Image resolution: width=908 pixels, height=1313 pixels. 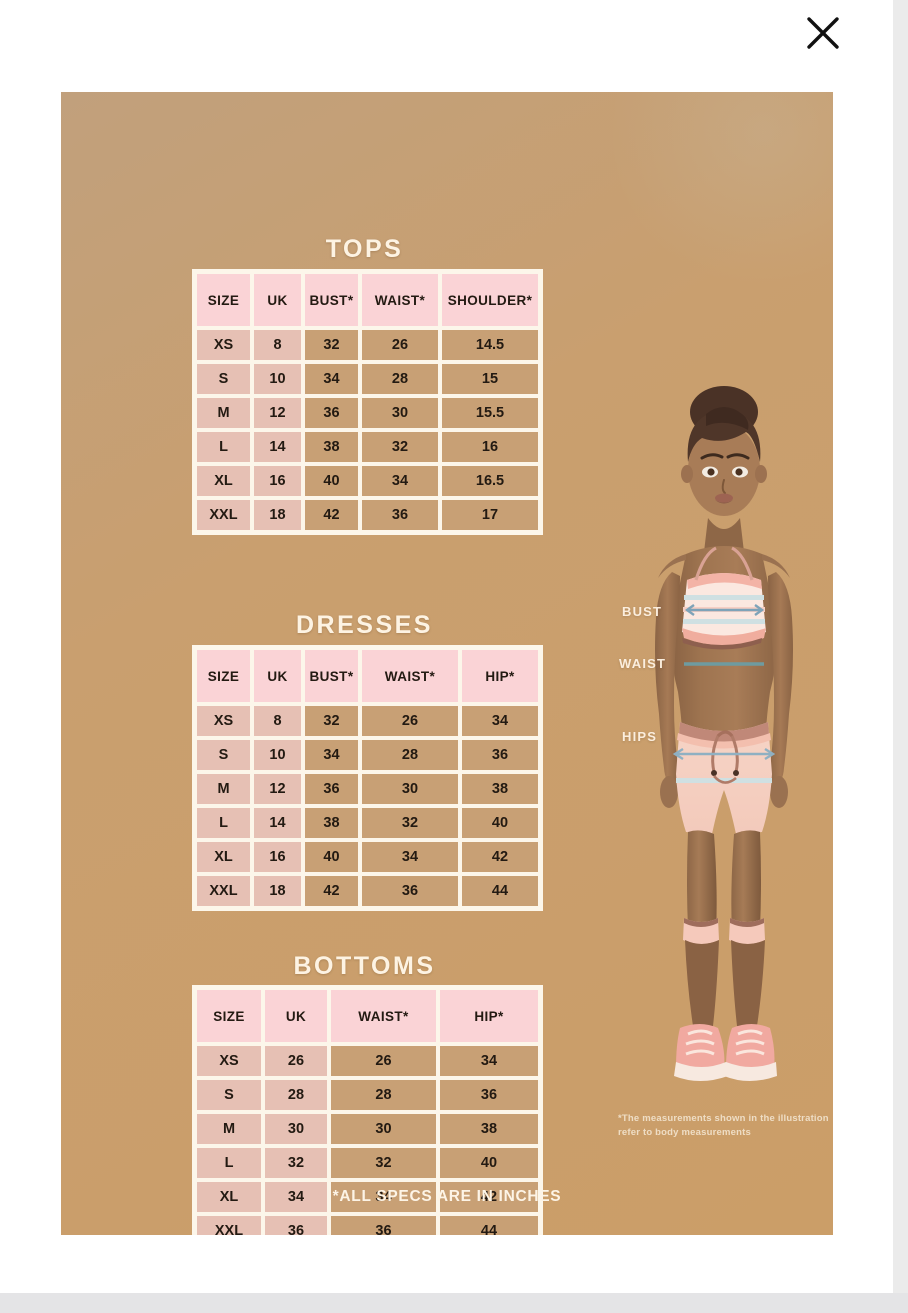 I want to click on close-icon, so click(x=823, y=33).